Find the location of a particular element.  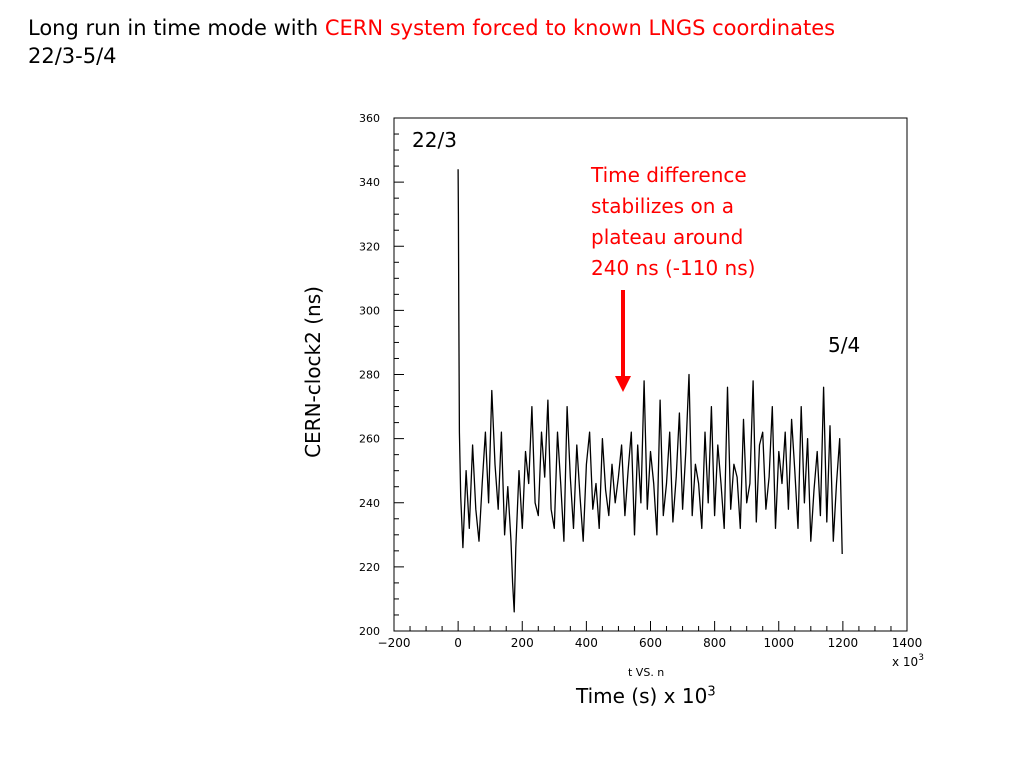

y-tick-label: 240 is located at coordinates (369, 503).